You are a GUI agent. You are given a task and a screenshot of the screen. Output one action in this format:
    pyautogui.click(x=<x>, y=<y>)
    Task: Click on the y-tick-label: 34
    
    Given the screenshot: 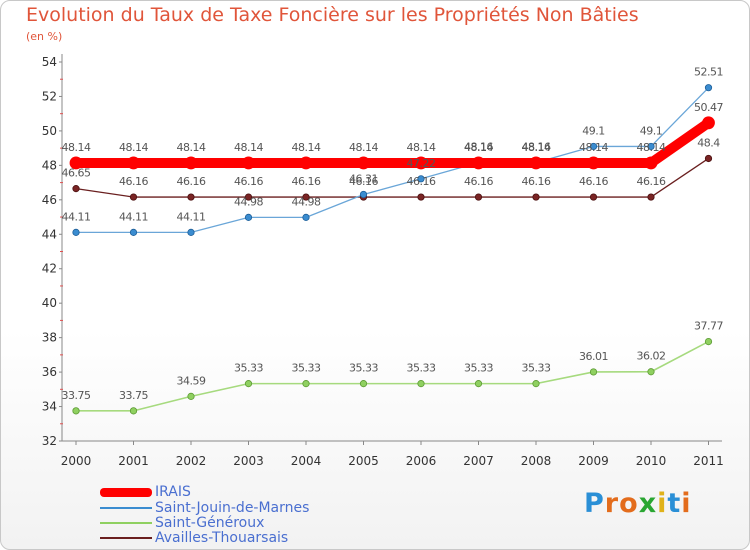 What is the action you would take?
    pyautogui.click(x=49, y=407)
    